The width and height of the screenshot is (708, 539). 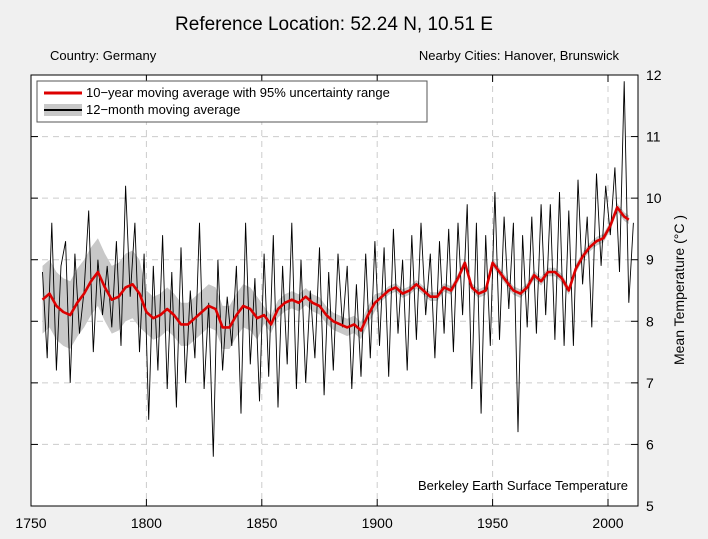 I want to click on x-tick-label: 1800, so click(x=146, y=523).